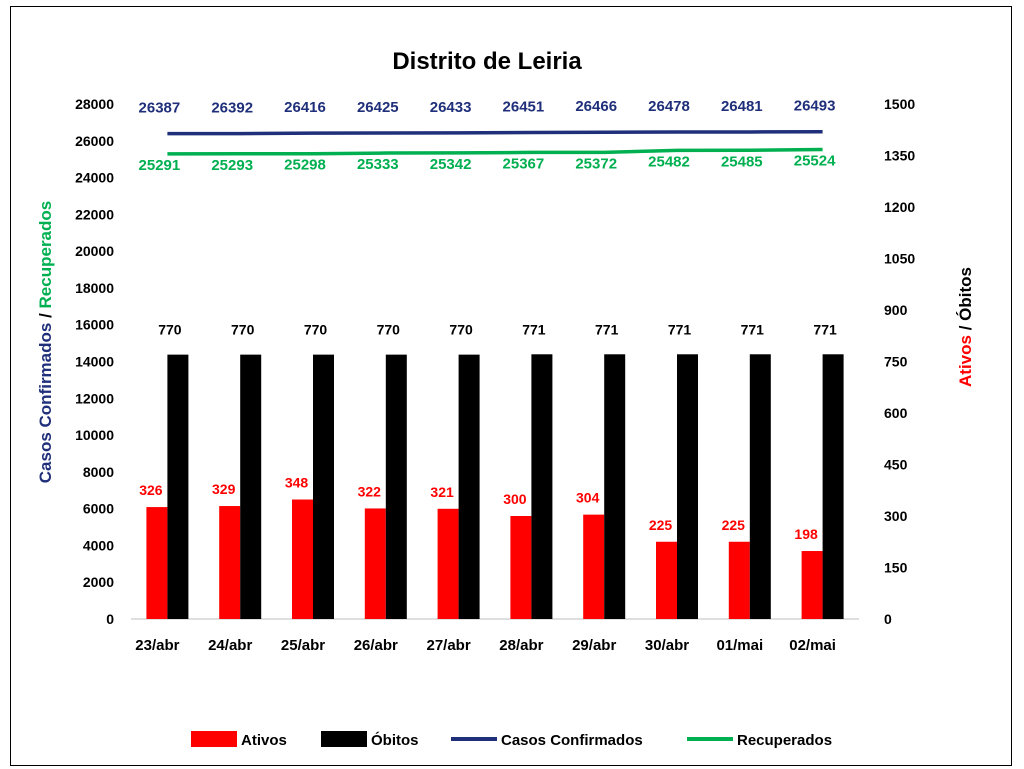 The image size is (1024, 769). What do you see at coordinates (98, 545) in the screenshot?
I see `left-tick-label: 4000` at bounding box center [98, 545].